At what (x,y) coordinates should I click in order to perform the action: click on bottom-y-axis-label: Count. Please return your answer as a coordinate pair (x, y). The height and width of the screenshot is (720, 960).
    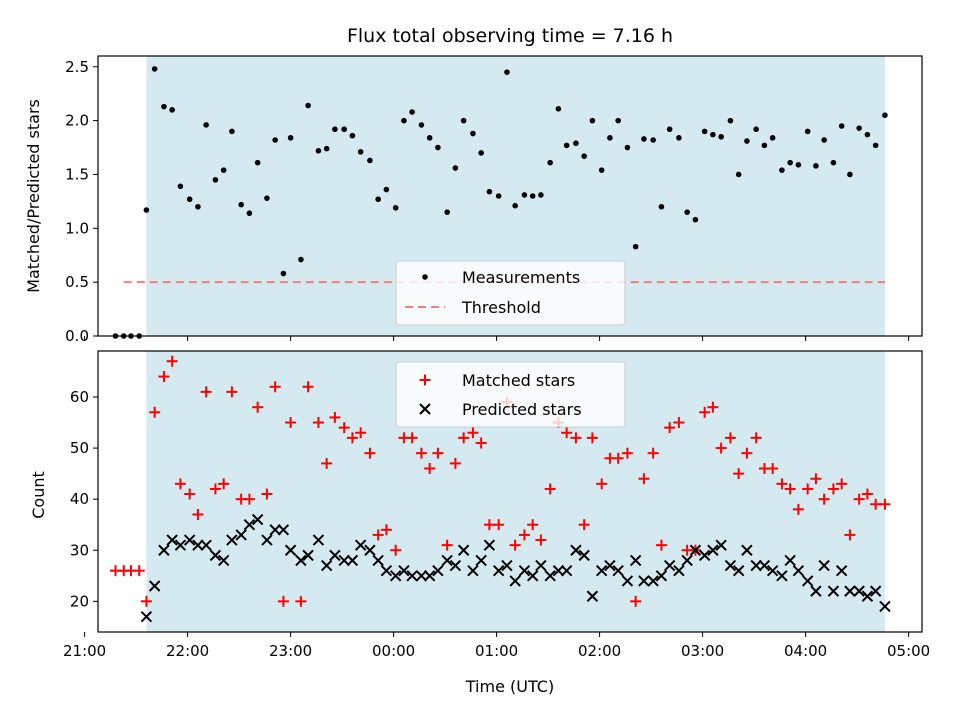
    Looking at the image, I should click on (38, 495).